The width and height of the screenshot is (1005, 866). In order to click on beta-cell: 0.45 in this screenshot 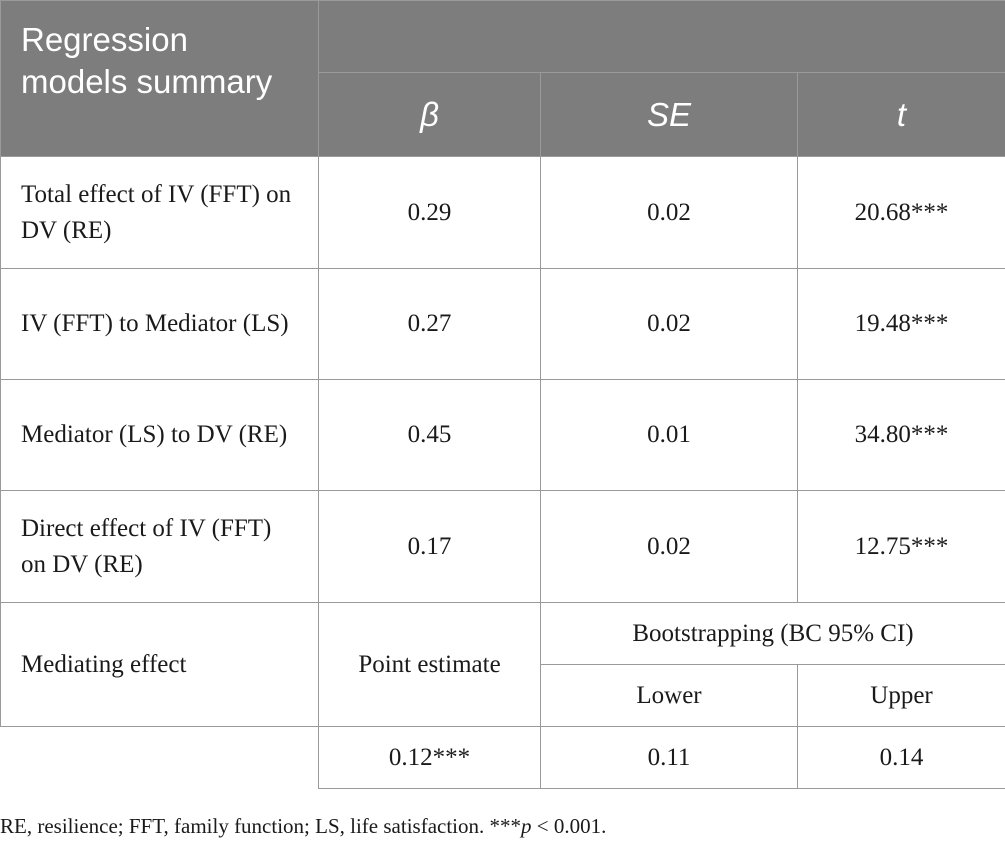, I will do `click(429, 435)`.